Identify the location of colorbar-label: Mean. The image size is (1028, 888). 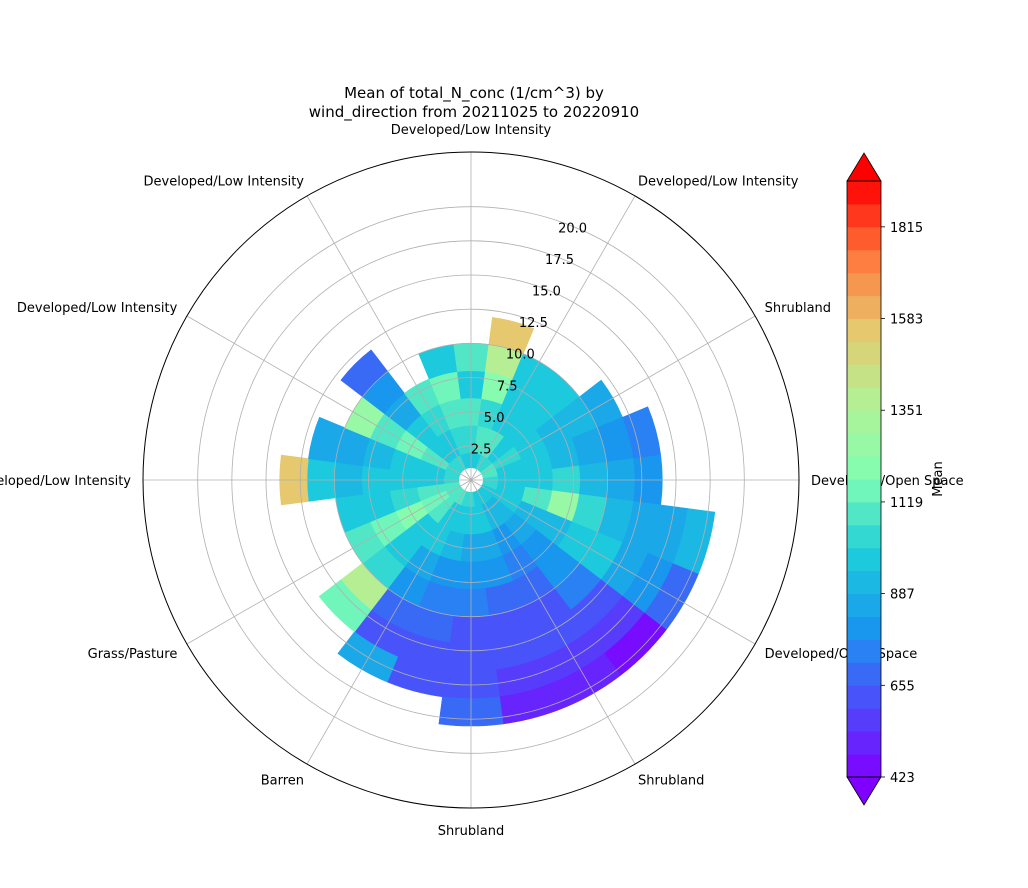
(938, 478).